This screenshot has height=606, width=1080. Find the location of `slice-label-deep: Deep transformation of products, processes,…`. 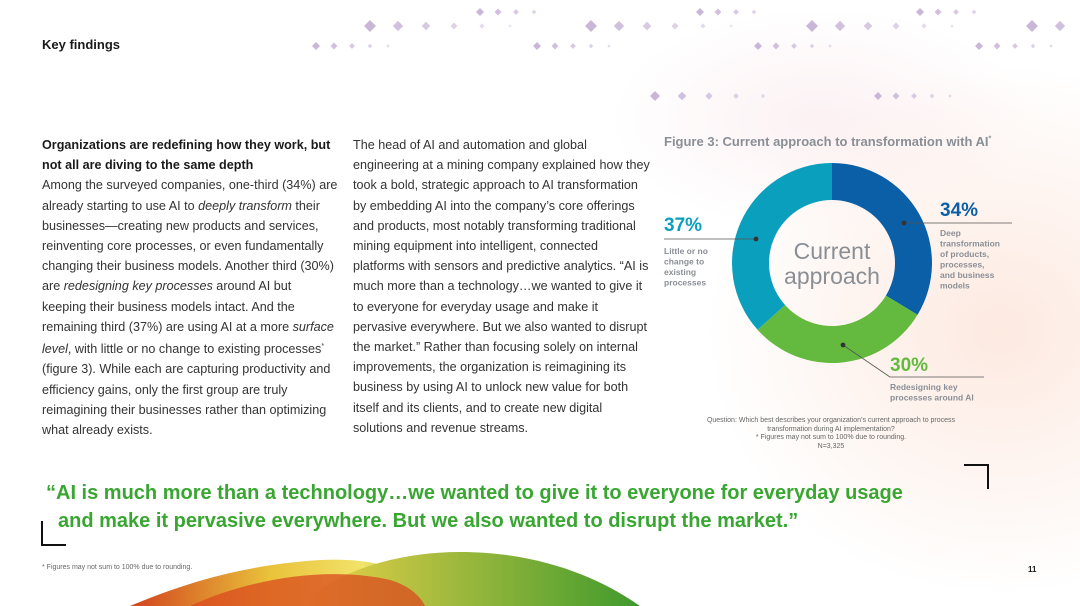

slice-label-deep: Deep transformation of products, processes,… is located at coordinates (970, 259).